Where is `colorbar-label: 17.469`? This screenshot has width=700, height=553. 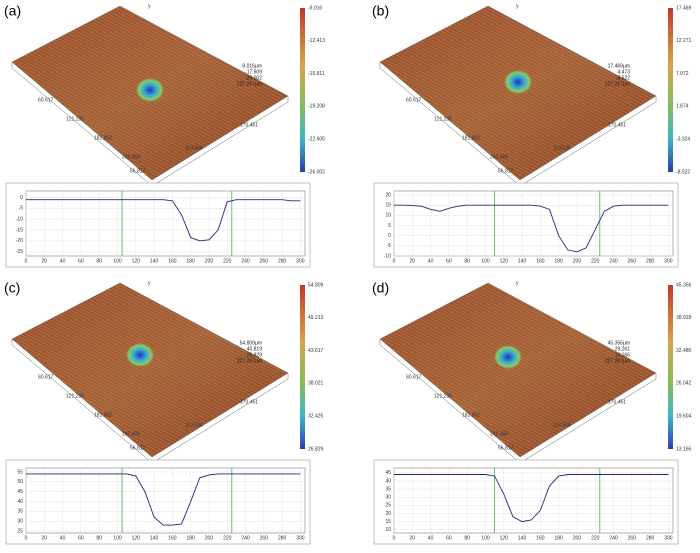
colorbar-label: 17.469 is located at coordinates (684, 8).